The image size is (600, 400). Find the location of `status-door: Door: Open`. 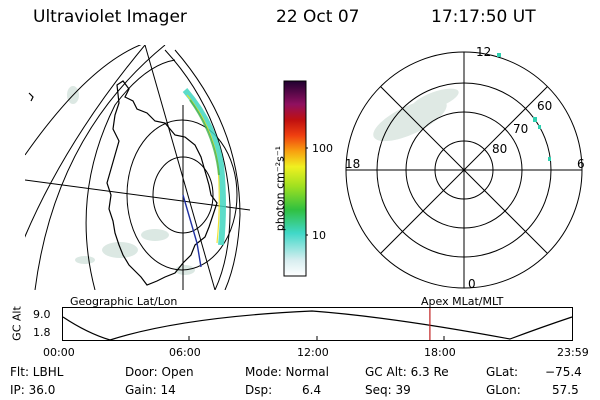

status-door: Door: Open is located at coordinates (159, 372).